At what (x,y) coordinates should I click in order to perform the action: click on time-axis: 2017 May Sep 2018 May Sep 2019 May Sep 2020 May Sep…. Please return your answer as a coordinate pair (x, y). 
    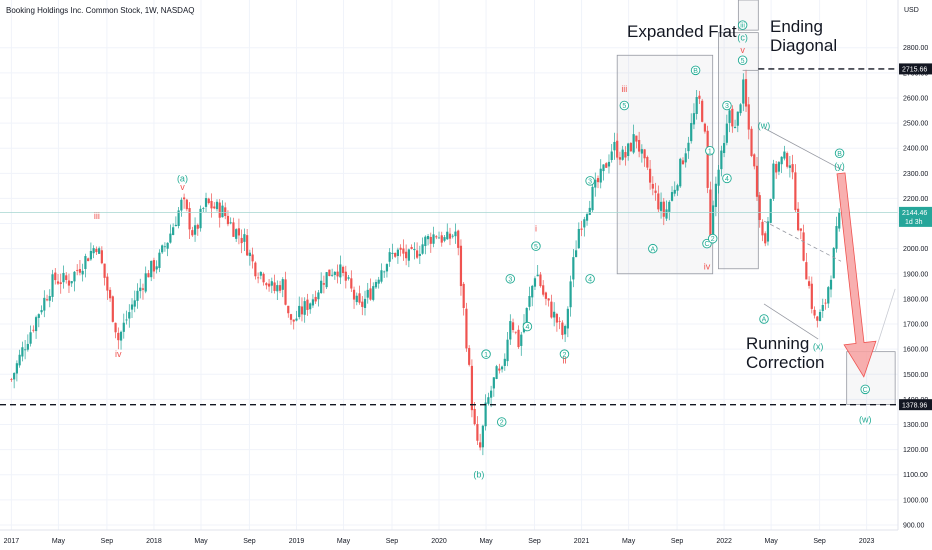
    Looking at the image, I should click on (439, 541).